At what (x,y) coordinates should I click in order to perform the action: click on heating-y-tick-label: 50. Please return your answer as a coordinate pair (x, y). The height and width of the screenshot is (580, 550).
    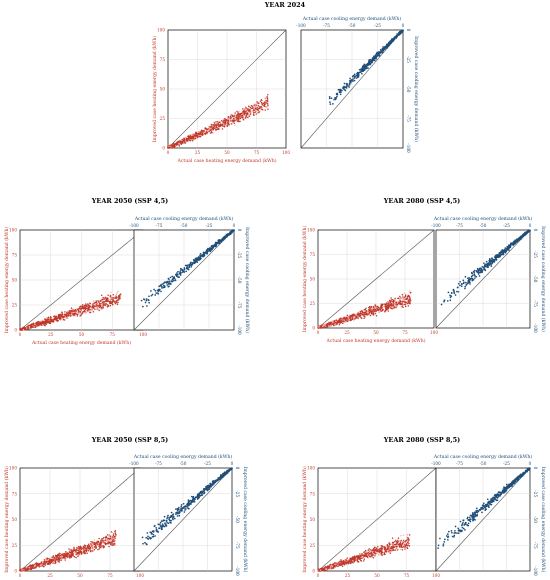
    Looking at the image, I should click on (163, 89).